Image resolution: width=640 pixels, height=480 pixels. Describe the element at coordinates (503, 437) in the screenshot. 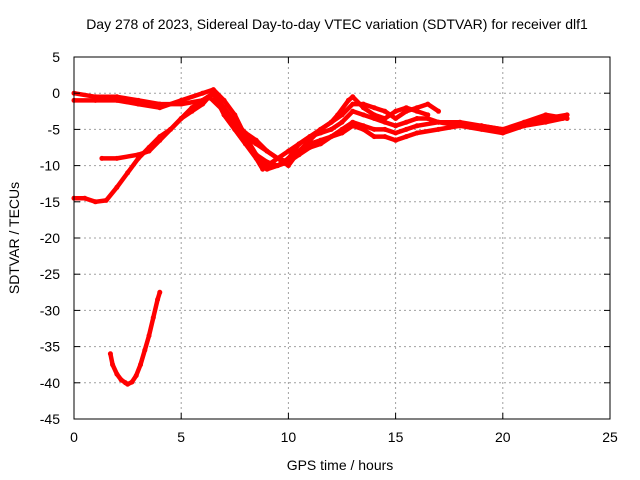

I see `x-tick-label: 20` at that location.